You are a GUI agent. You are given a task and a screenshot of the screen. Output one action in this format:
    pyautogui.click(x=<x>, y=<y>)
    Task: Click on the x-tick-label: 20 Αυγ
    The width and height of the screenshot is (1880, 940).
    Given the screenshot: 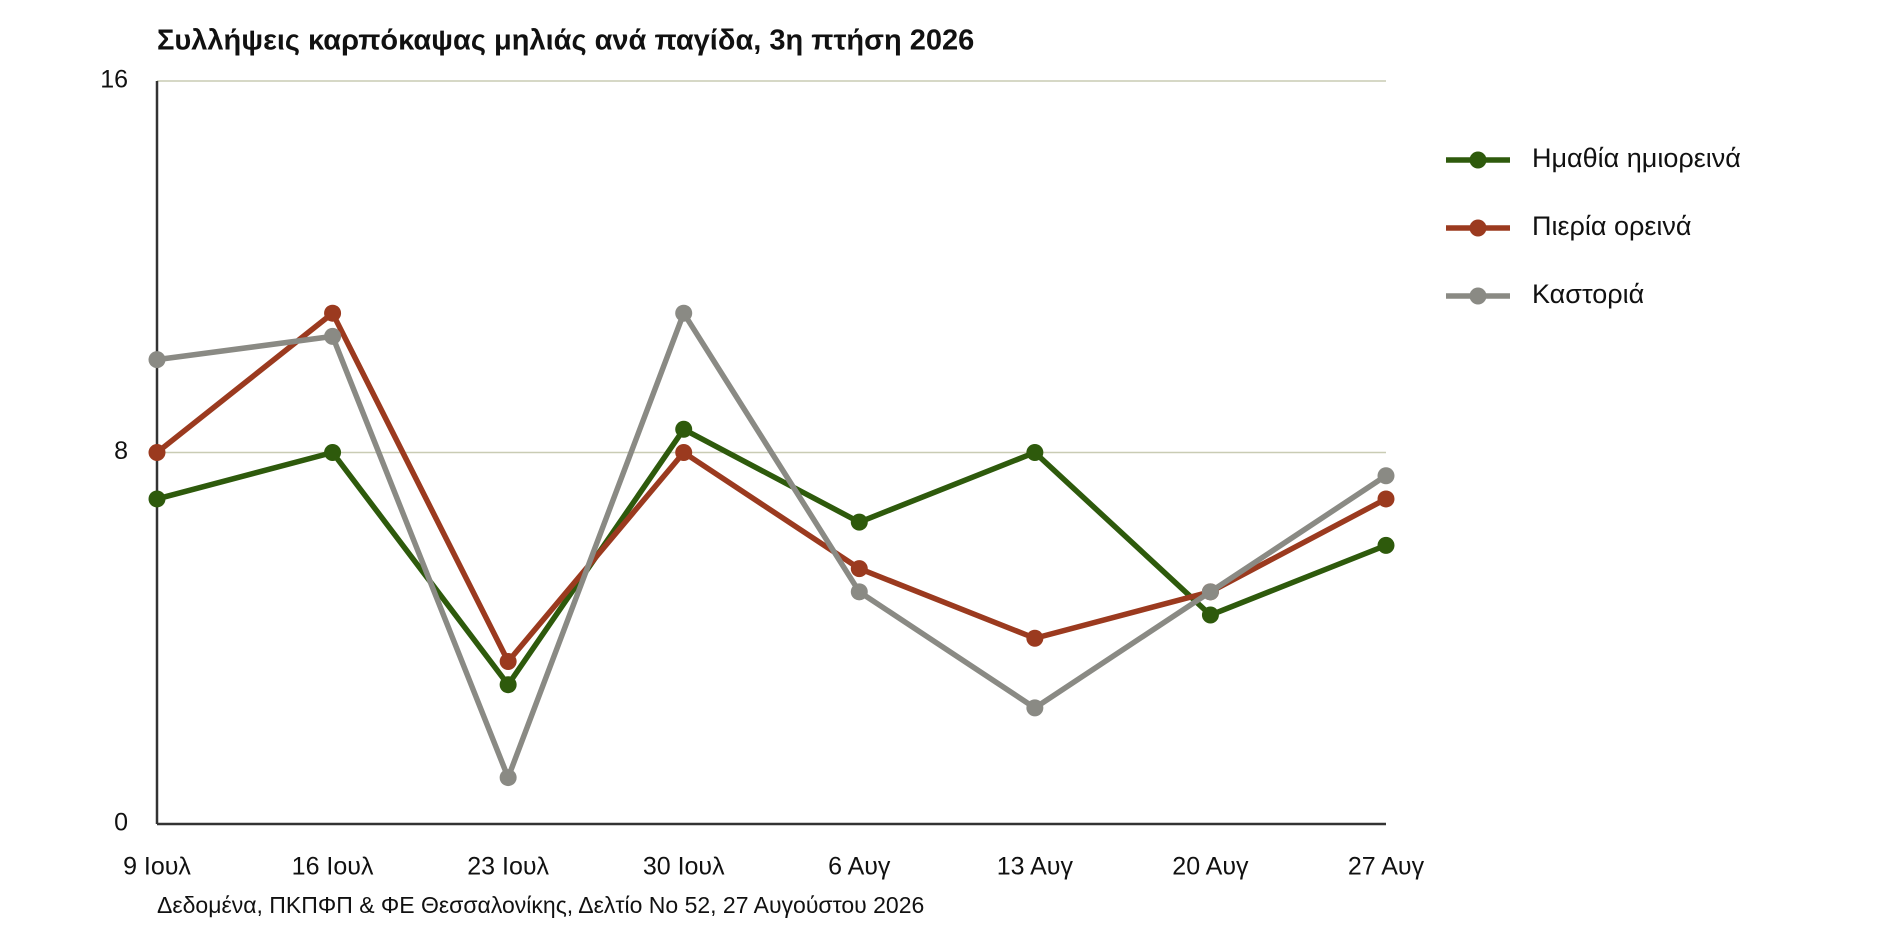 What is the action you would take?
    pyautogui.click(x=1210, y=867)
    